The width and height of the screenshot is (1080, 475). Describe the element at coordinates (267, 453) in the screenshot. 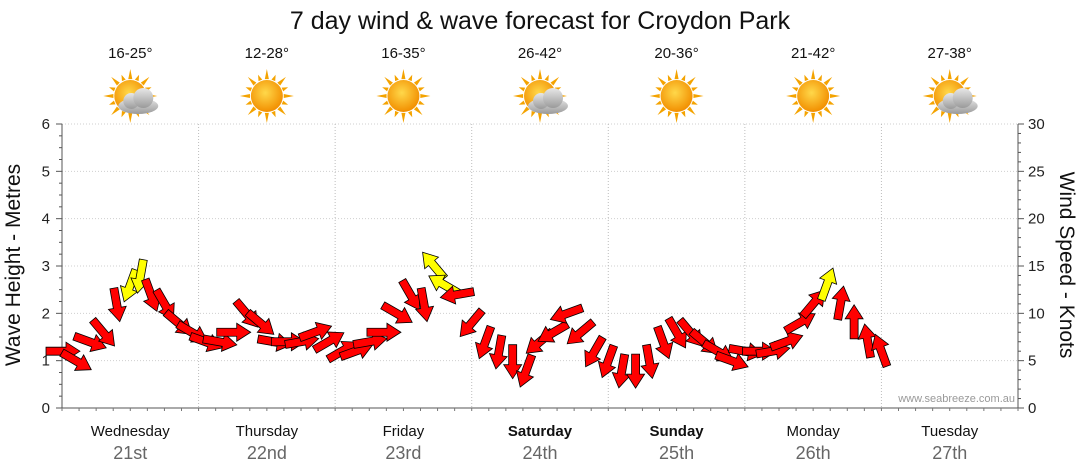

I see `day-date-label: 22nd` at that location.